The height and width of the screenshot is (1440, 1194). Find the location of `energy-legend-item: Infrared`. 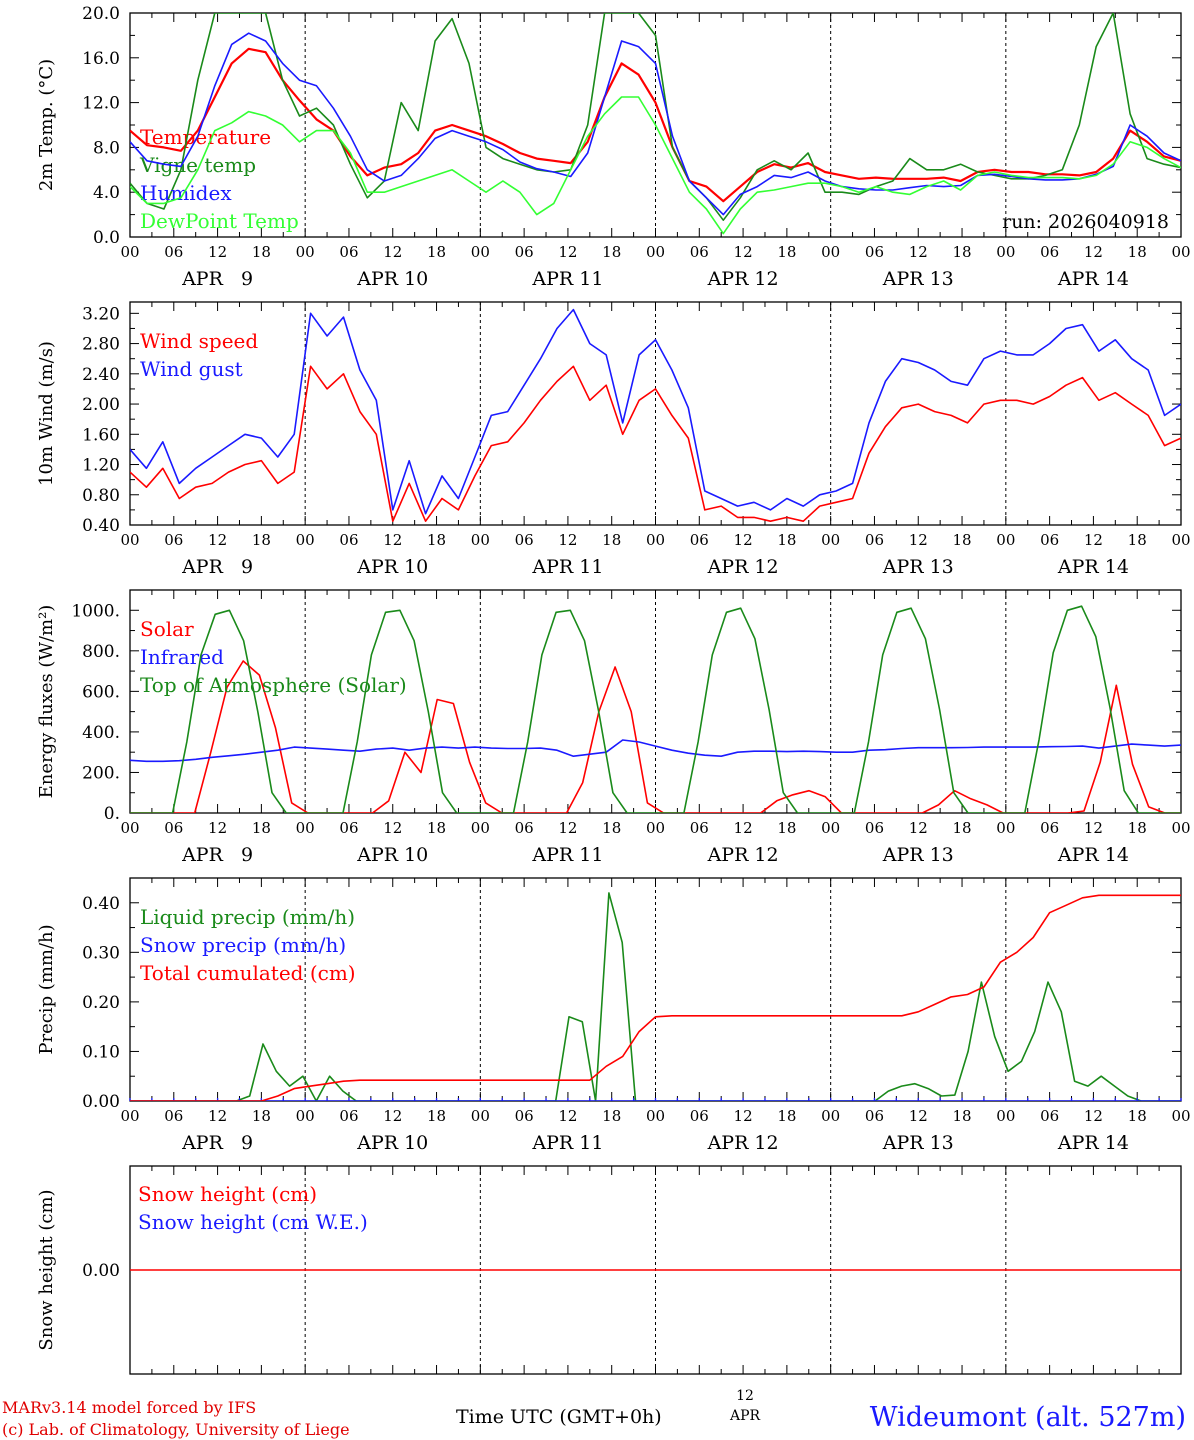

energy-legend-item: Infrared is located at coordinates (182, 657).